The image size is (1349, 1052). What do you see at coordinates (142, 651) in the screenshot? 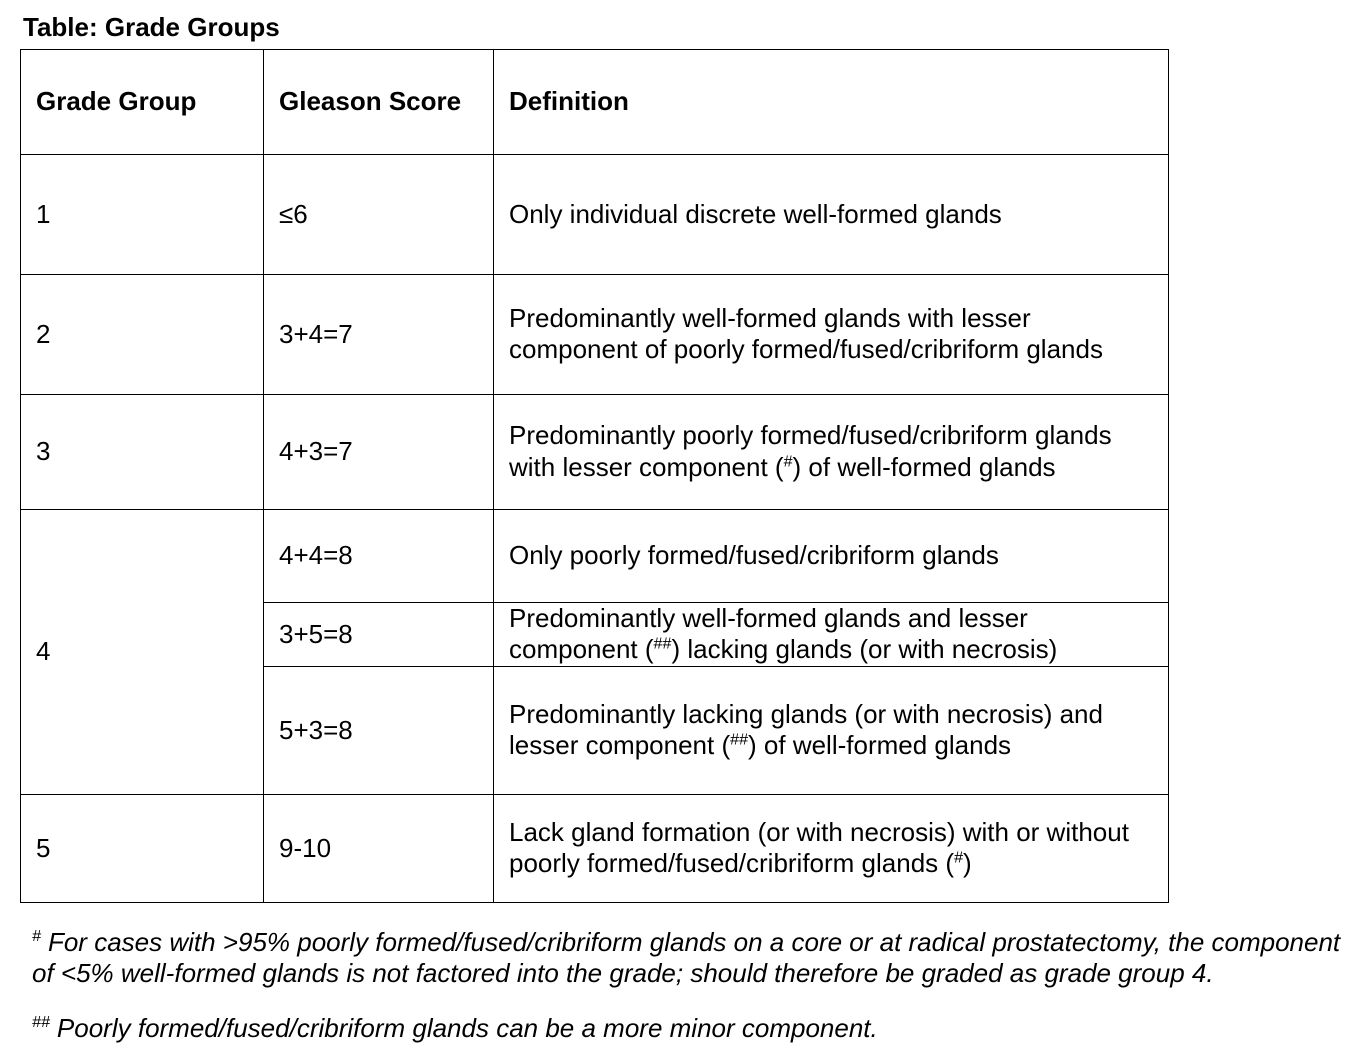
I see `grade-group-cell-spanned: 4` at bounding box center [142, 651].